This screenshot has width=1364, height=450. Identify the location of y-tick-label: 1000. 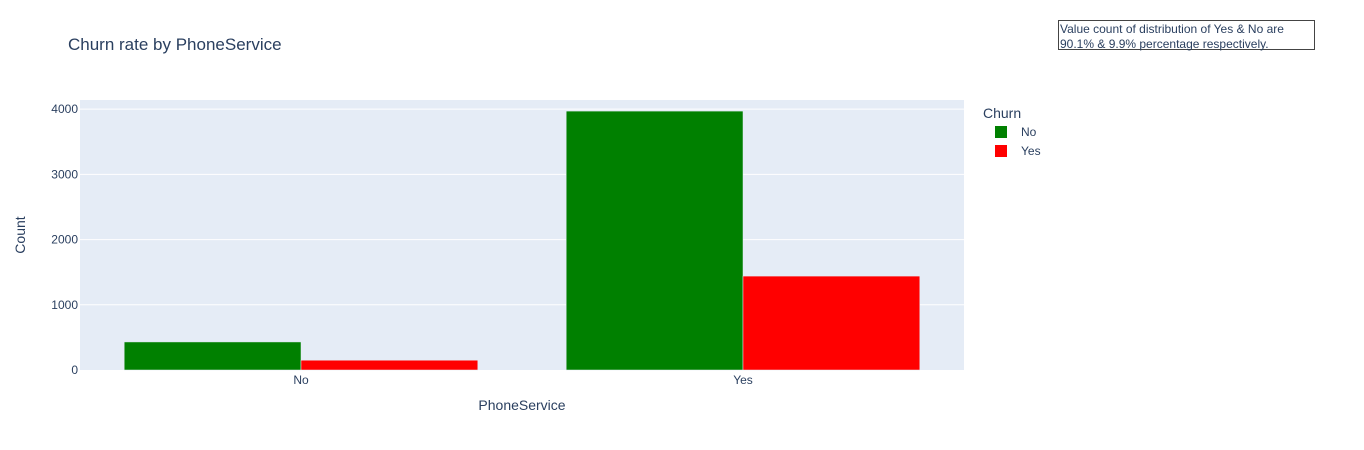
(64, 305).